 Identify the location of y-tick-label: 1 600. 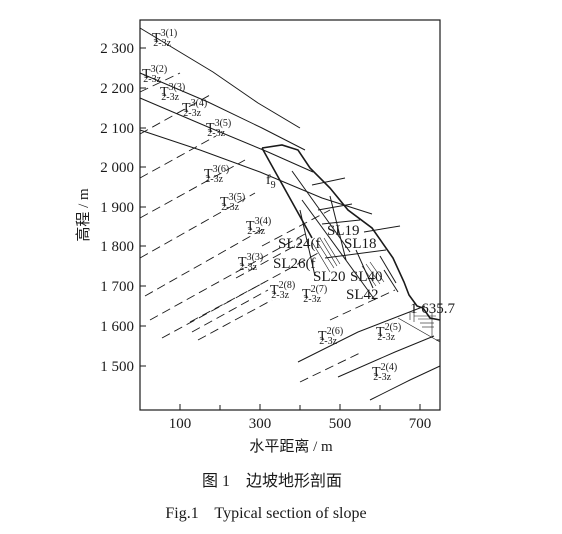
(117, 327).